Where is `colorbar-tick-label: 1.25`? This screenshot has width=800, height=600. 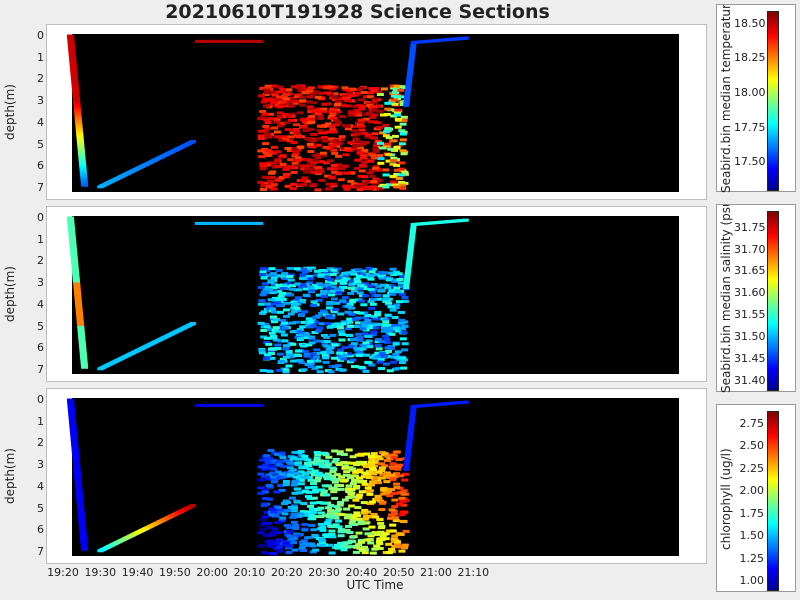 colorbar-tick-label: 1.25 is located at coordinates (752, 558).